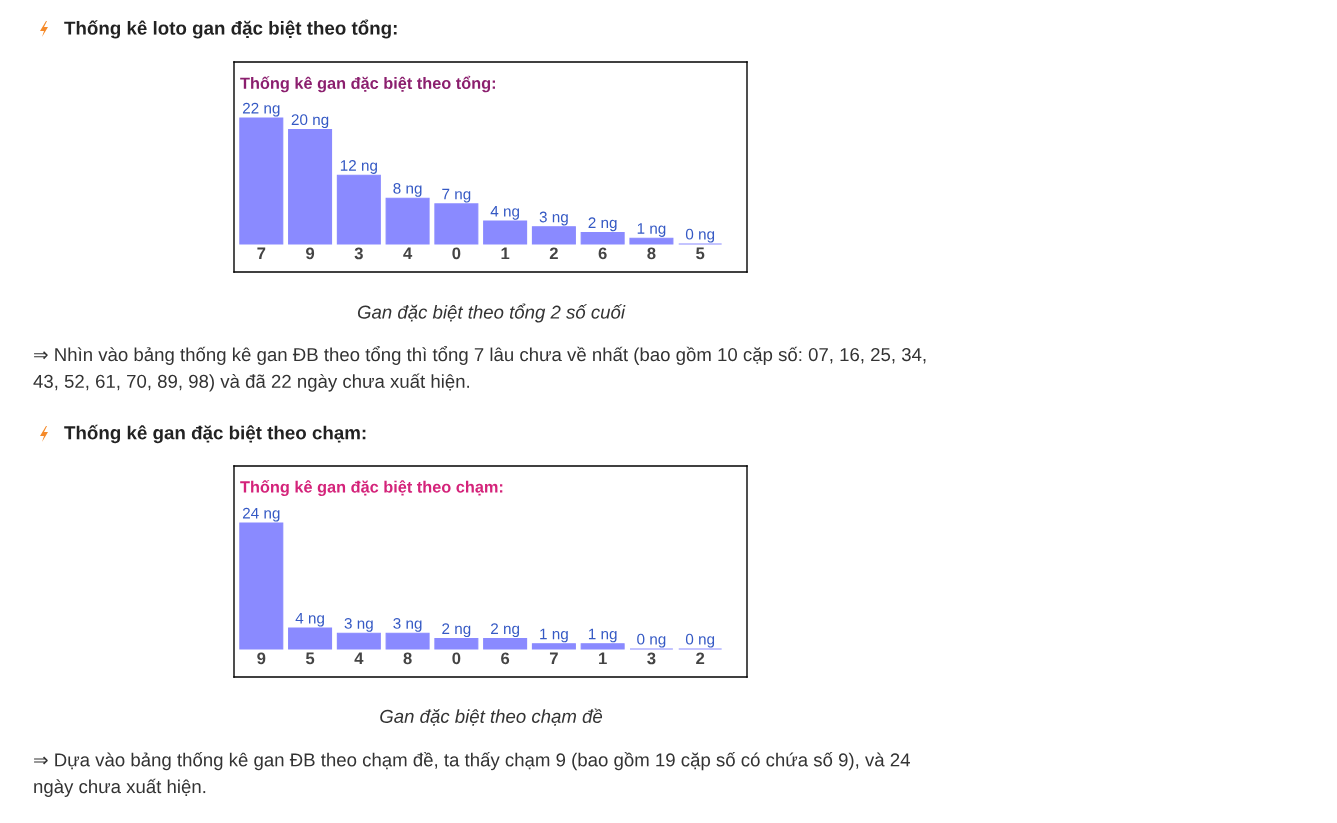 Image resolution: width=1337 pixels, height=823 pixels. What do you see at coordinates (261, 514) in the screenshot?
I see `data-label: 24 ng` at bounding box center [261, 514].